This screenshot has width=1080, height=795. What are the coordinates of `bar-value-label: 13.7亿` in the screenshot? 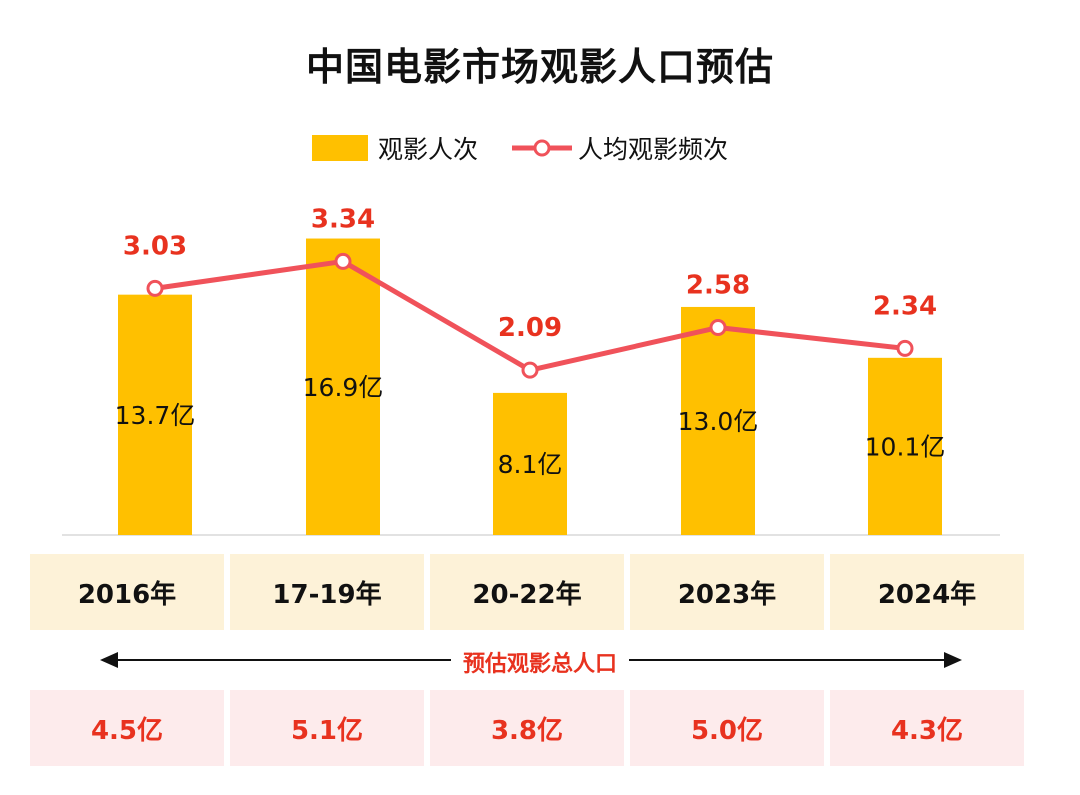 It's located at (155, 415).